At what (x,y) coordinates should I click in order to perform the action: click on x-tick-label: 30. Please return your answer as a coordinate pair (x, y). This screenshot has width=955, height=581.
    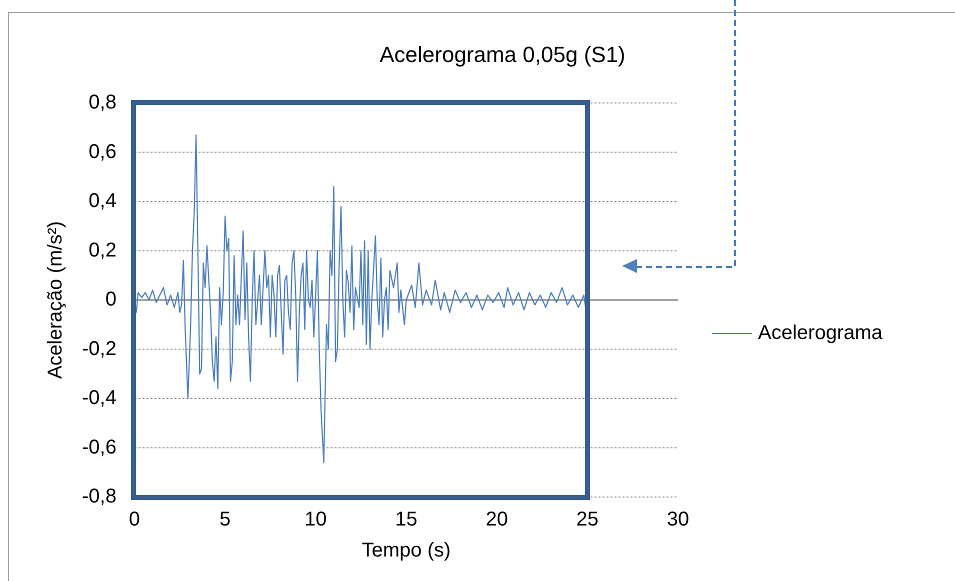
    Looking at the image, I should click on (678, 519).